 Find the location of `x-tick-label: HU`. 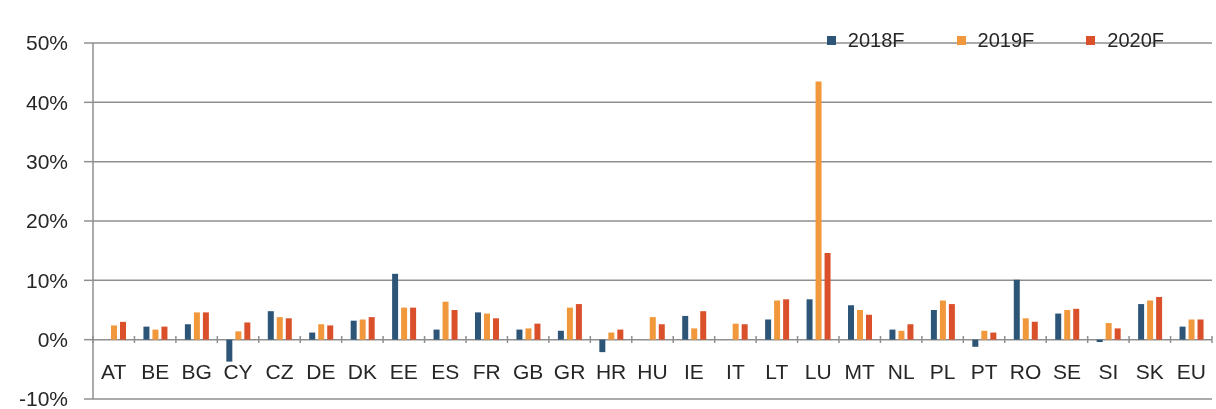

x-tick-label: HU is located at coordinates (652, 371).